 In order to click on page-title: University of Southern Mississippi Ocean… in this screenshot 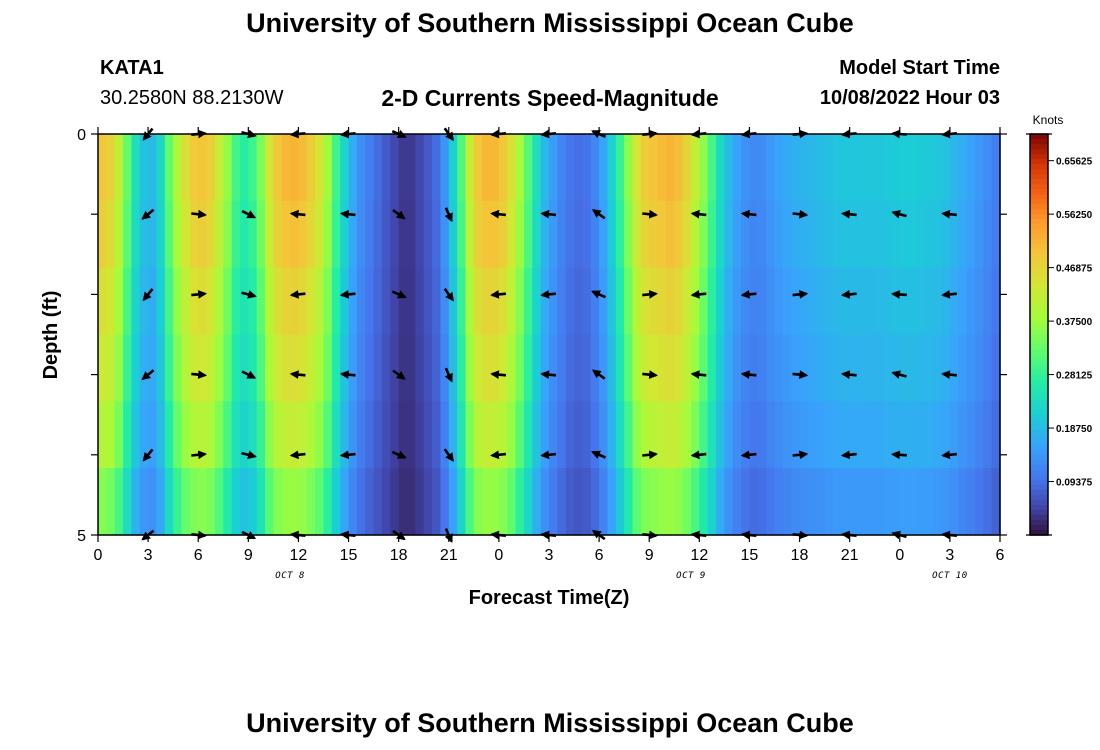, I will do `click(550, 23)`.